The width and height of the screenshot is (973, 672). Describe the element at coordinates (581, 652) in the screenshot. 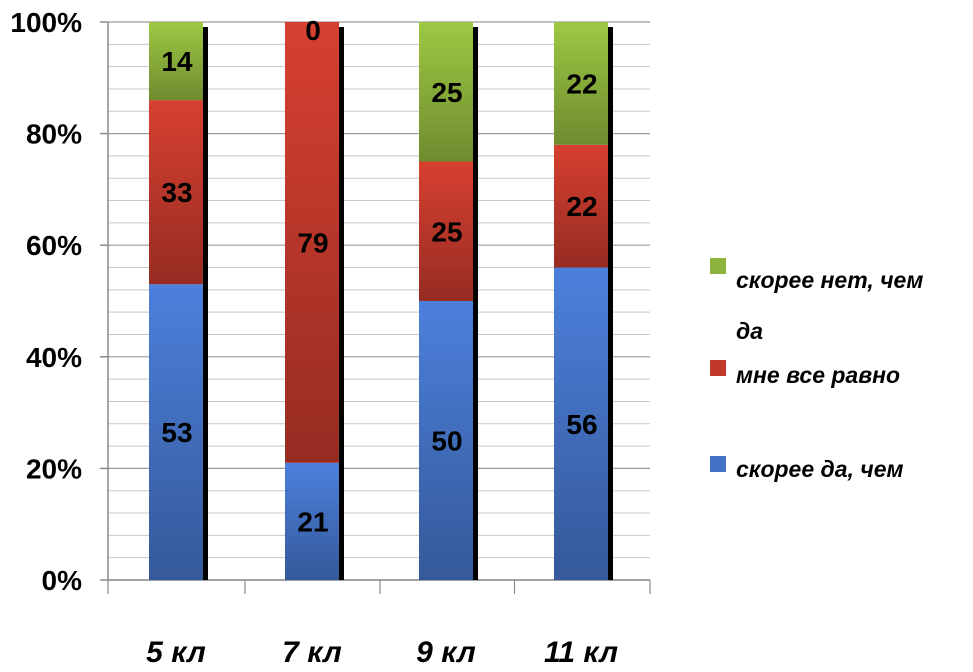

I see `x-category-label: 11 кл` at that location.